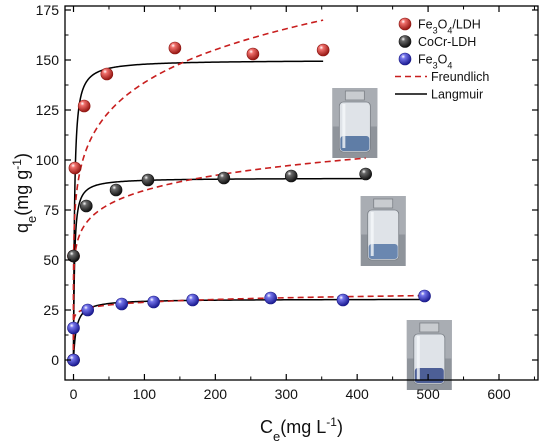 This screenshot has height=448, width=550. Describe the element at coordinates (428, 394) in the screenshot. I see `x-tick-label: 500` at that location.